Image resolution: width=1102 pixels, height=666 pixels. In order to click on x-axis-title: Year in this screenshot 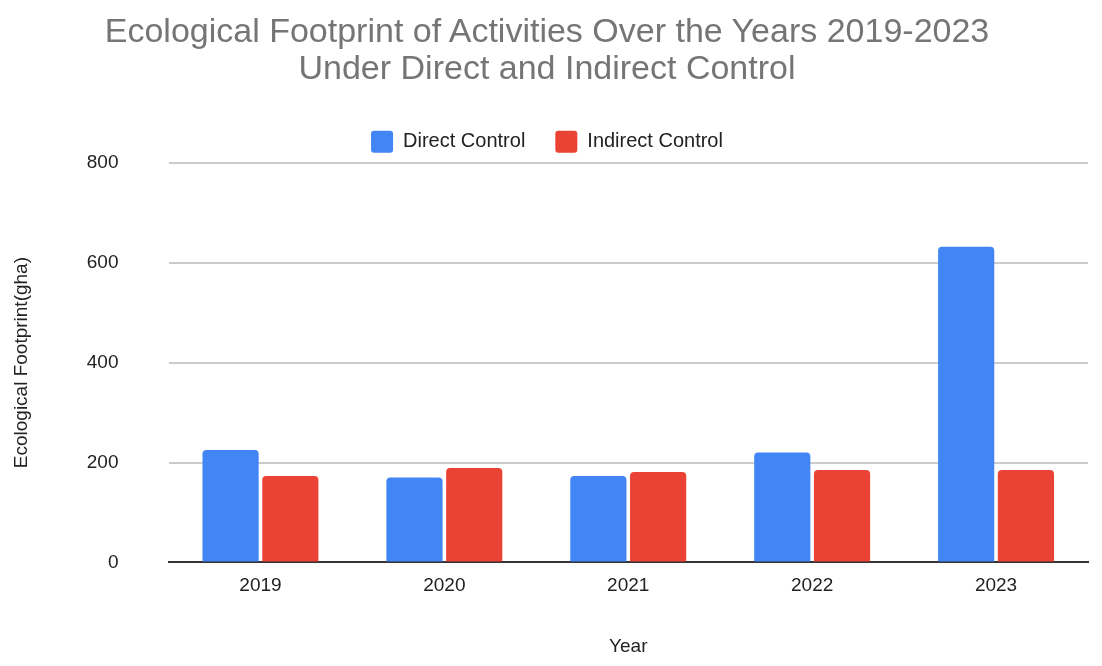, I will do `click(629, 645)`.